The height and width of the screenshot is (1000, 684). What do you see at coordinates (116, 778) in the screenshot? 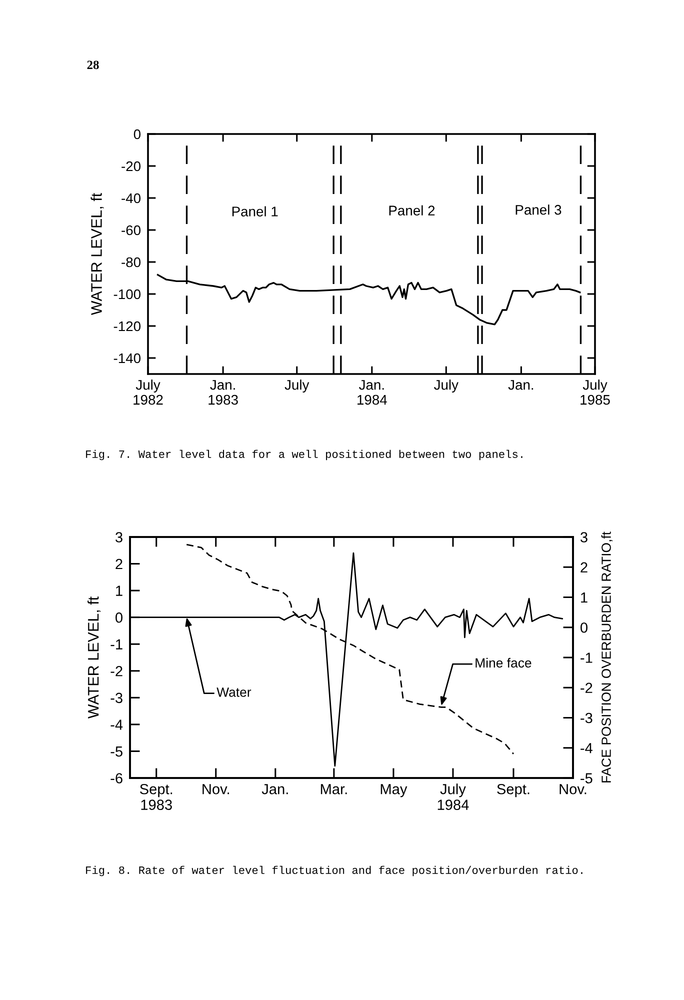
I see `y-tick-label: -6` at bounding box center [116, 778].